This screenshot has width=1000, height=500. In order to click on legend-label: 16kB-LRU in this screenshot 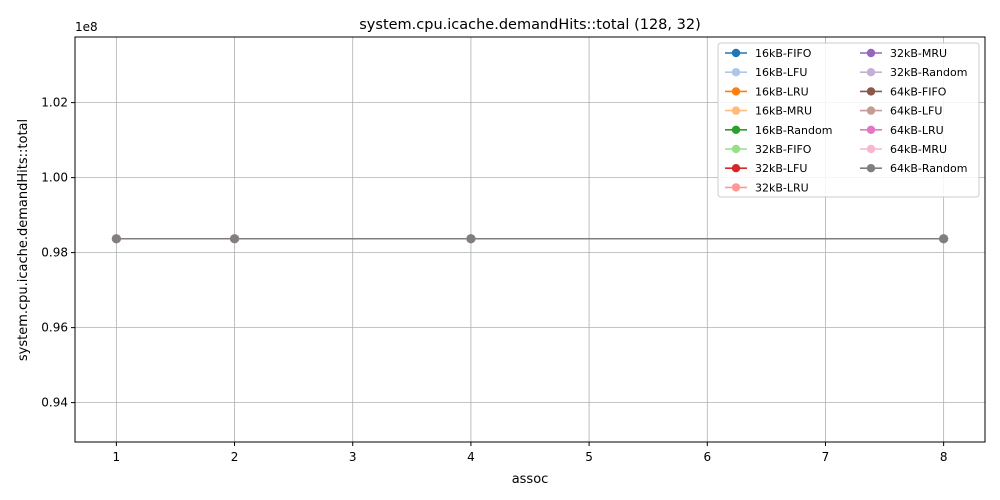, I will do `click(782, 91)`.